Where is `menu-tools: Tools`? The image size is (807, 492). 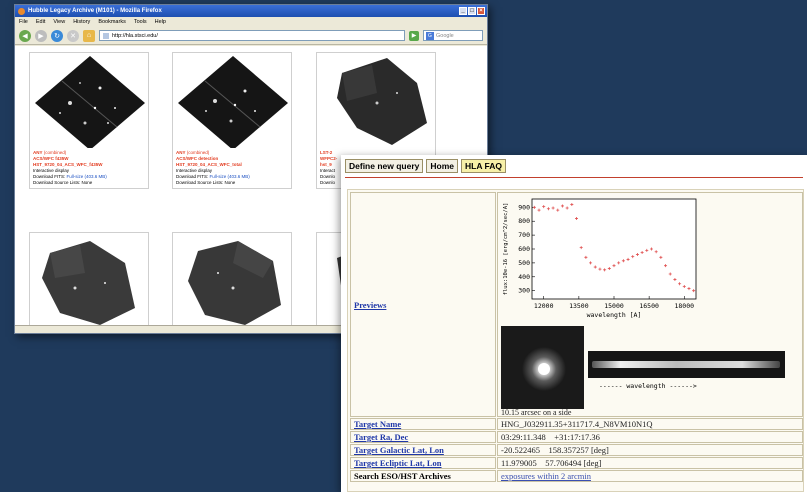 menu-tools: Tools is located at coordinates (140, 22).